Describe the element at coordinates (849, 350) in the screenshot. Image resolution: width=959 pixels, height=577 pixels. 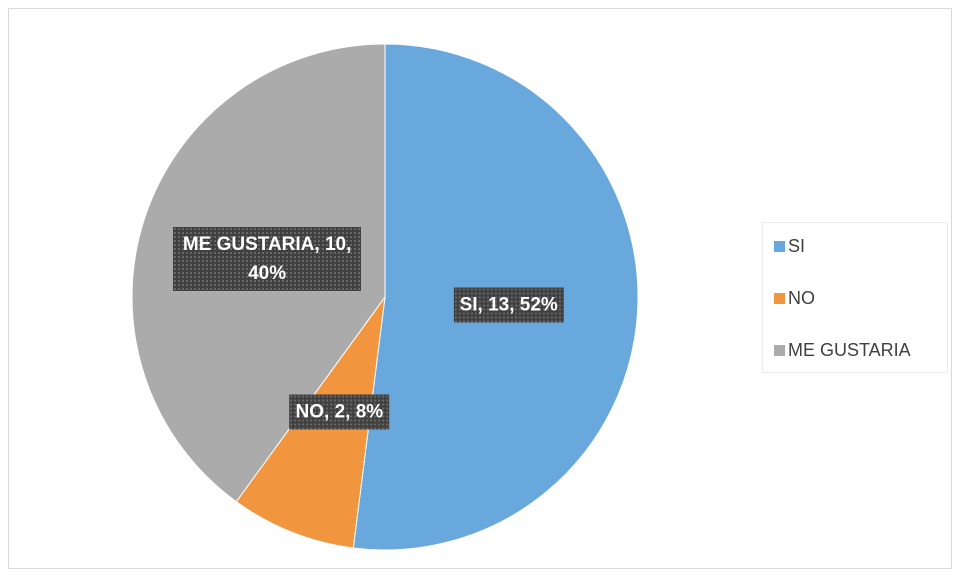
I see `legend-label: ME GUSTARIA` at that location.